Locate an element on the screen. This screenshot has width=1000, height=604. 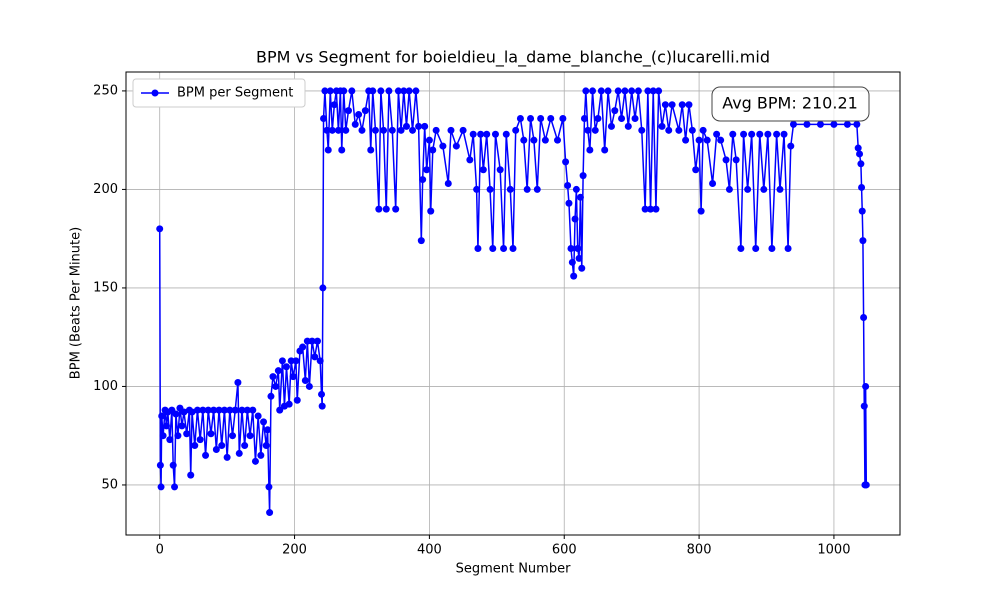
x-tick-label: 400 is located at coordinates (429, 550).